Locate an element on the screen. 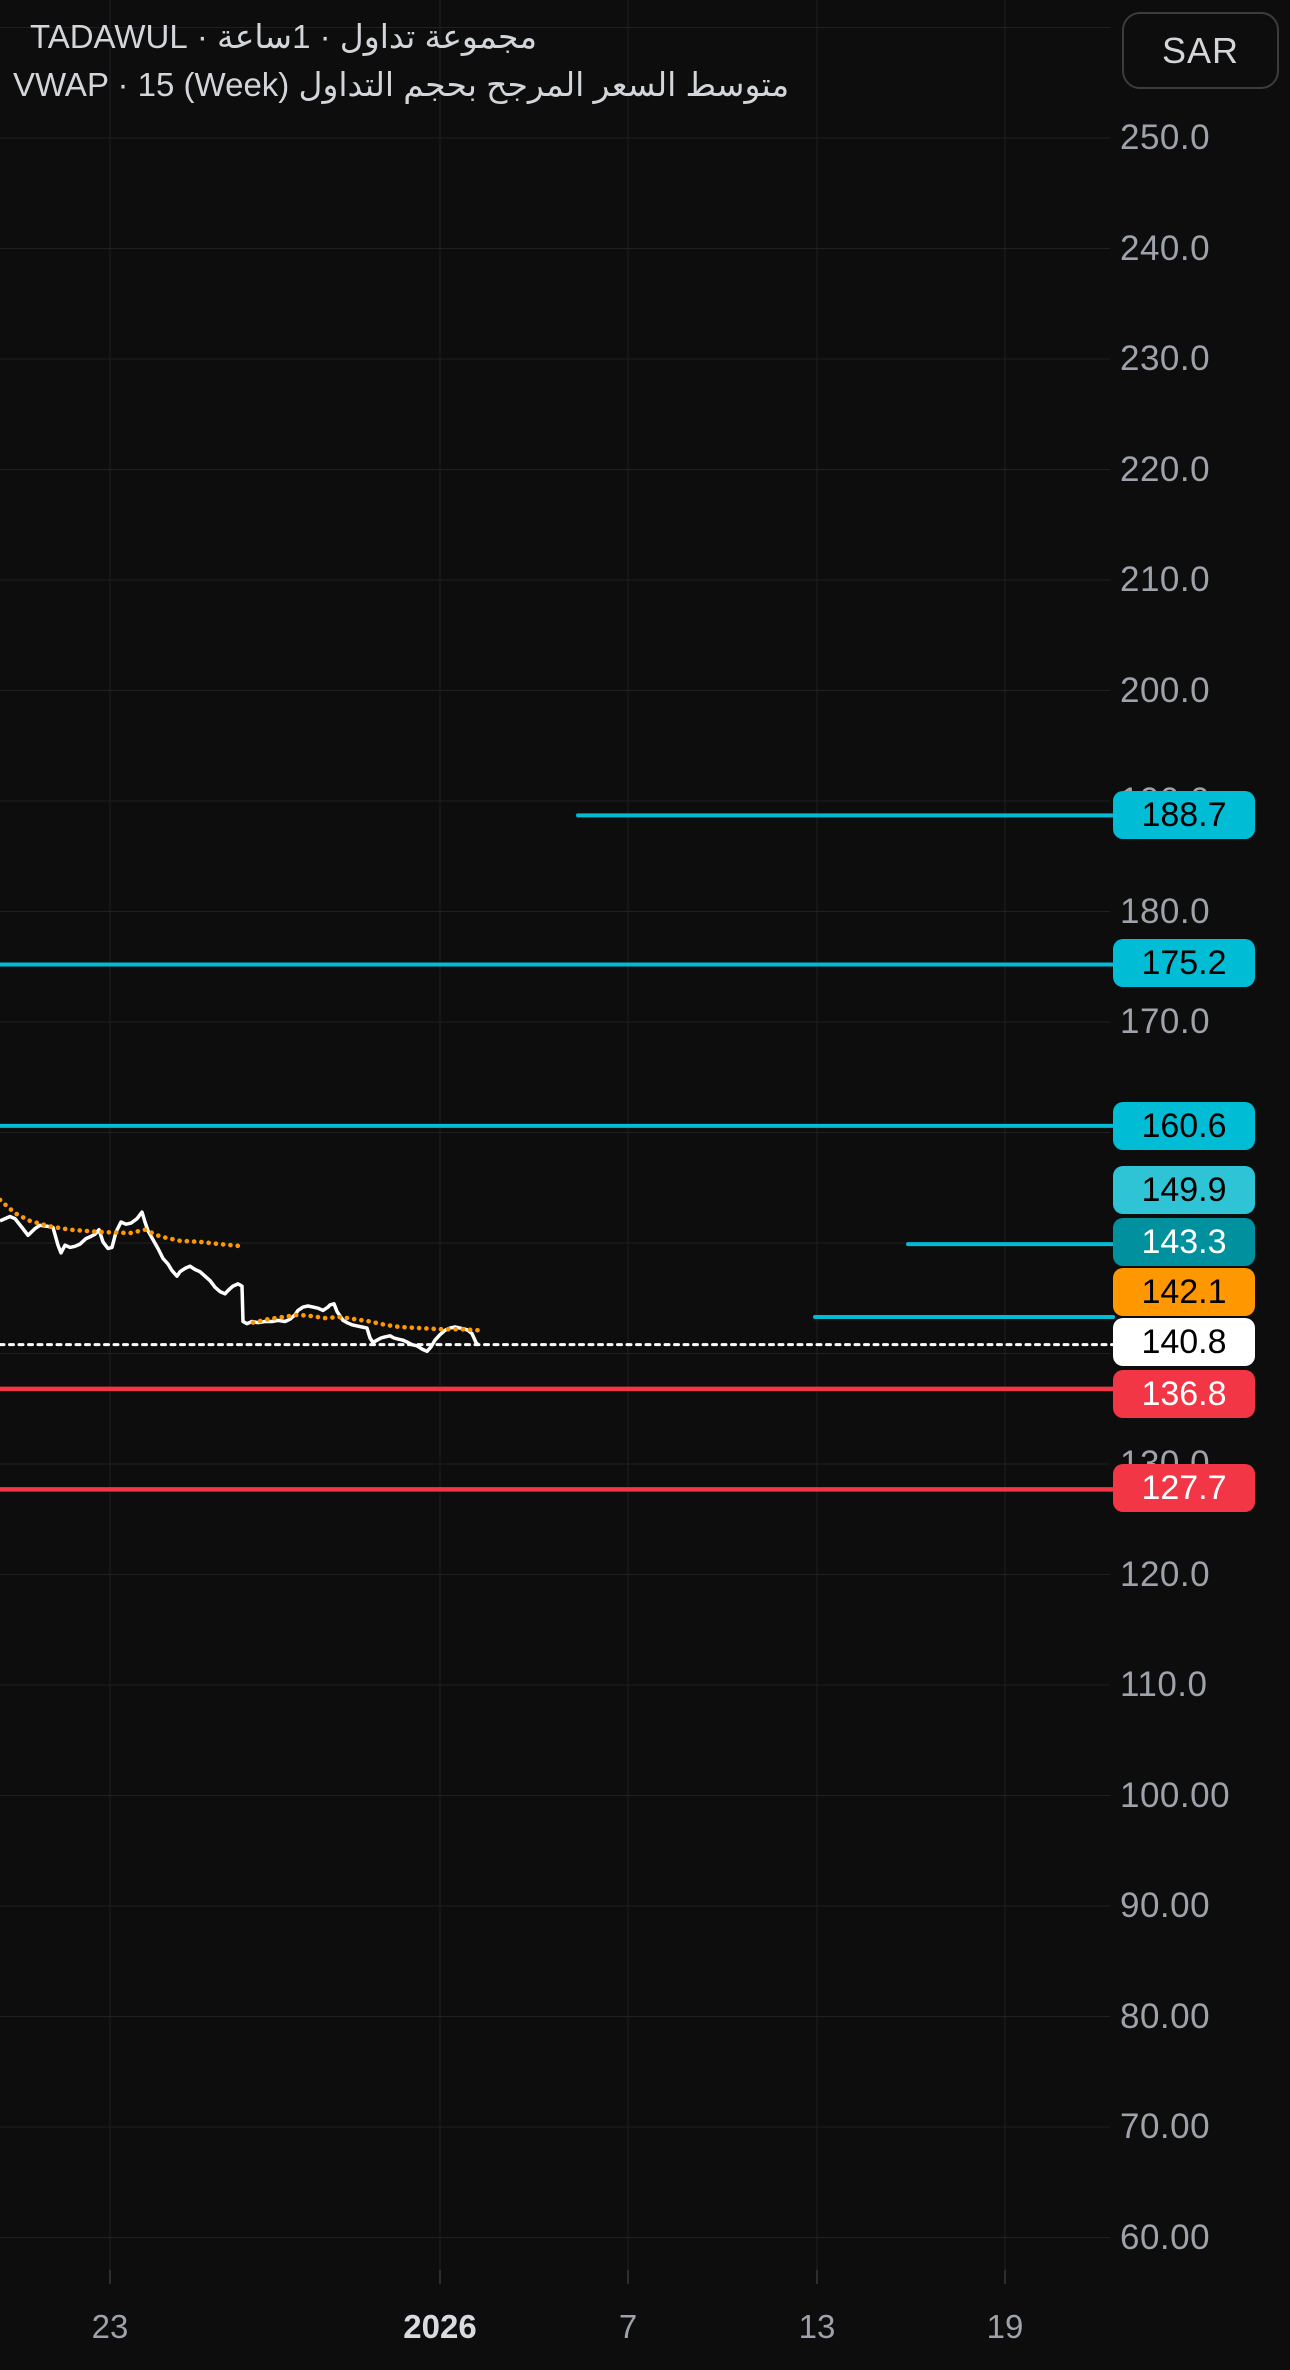 The image size is (1290, 2370). time-axis-ticks is located at coordinates (557, 2277).